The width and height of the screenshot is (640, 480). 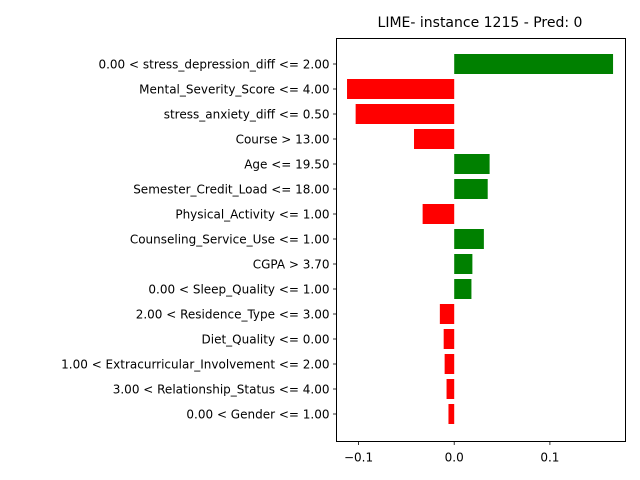 What do you see at coordinates (230, 239) in the screenshot?
I see `y-tick-label-7: Counseling_Service_Use <= 1.00` at bounding box center [230, 239].